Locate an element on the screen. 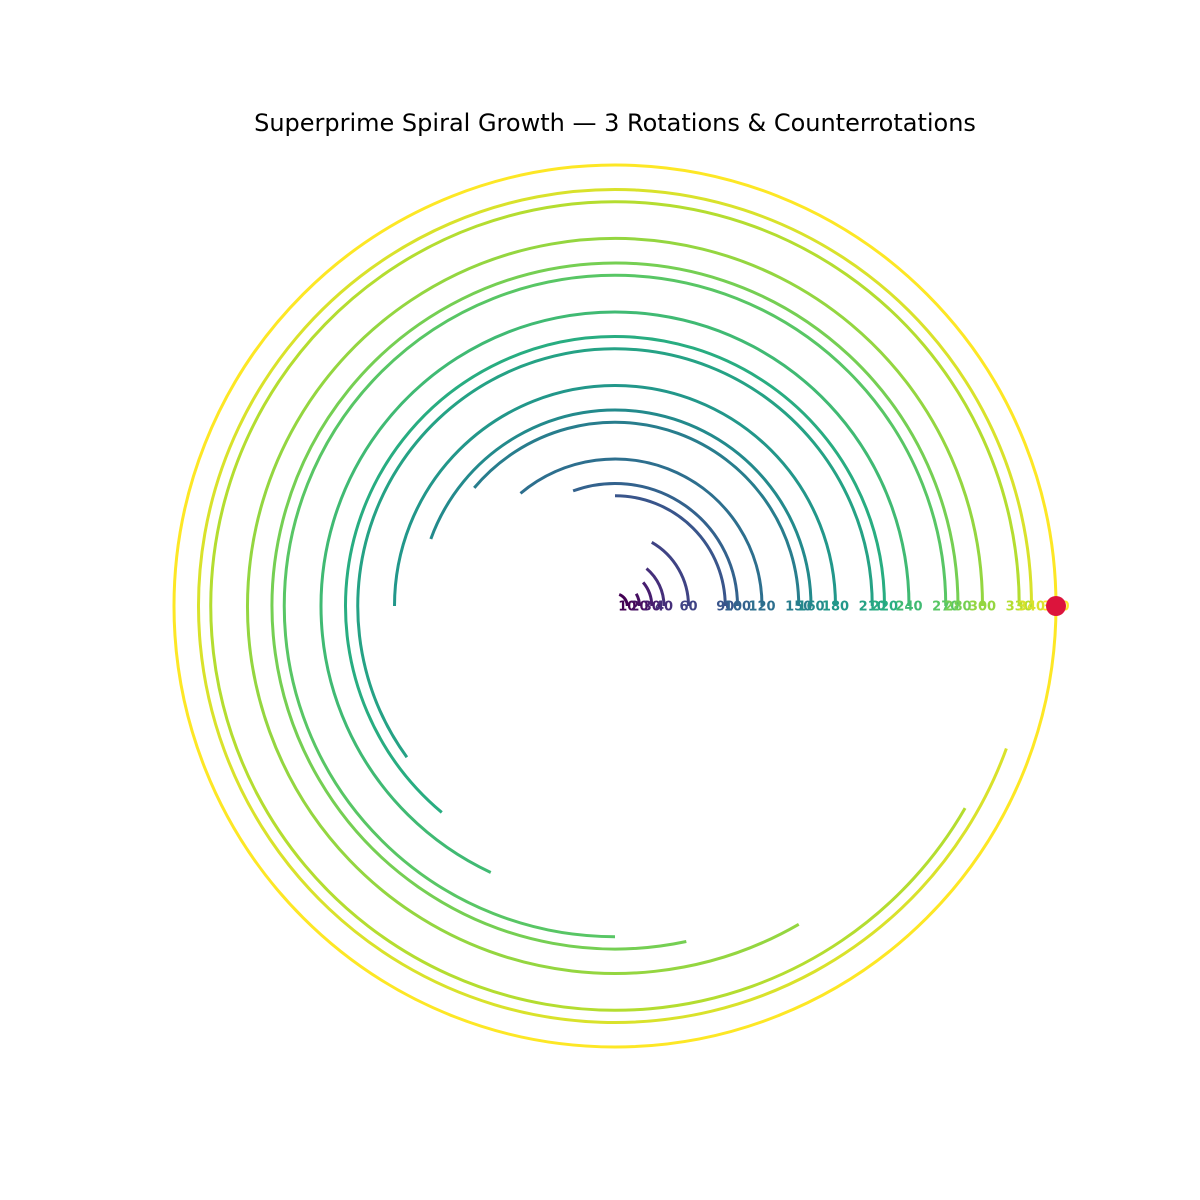 Image resolution: width=1200 pixels, height=1200 pixels. arc-label-220: 220 is located at coordinates (884, 607).